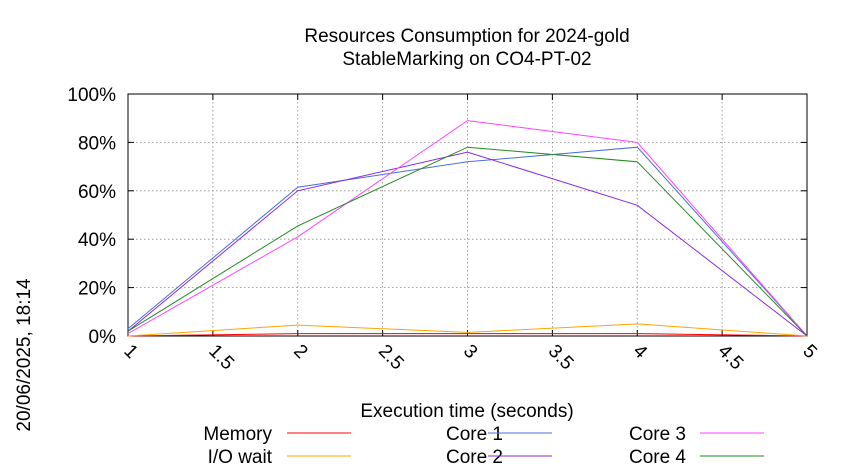 This screenshot has width=850, height=475. I want to click on x-tick-label: 1.5, so click(221, 358).